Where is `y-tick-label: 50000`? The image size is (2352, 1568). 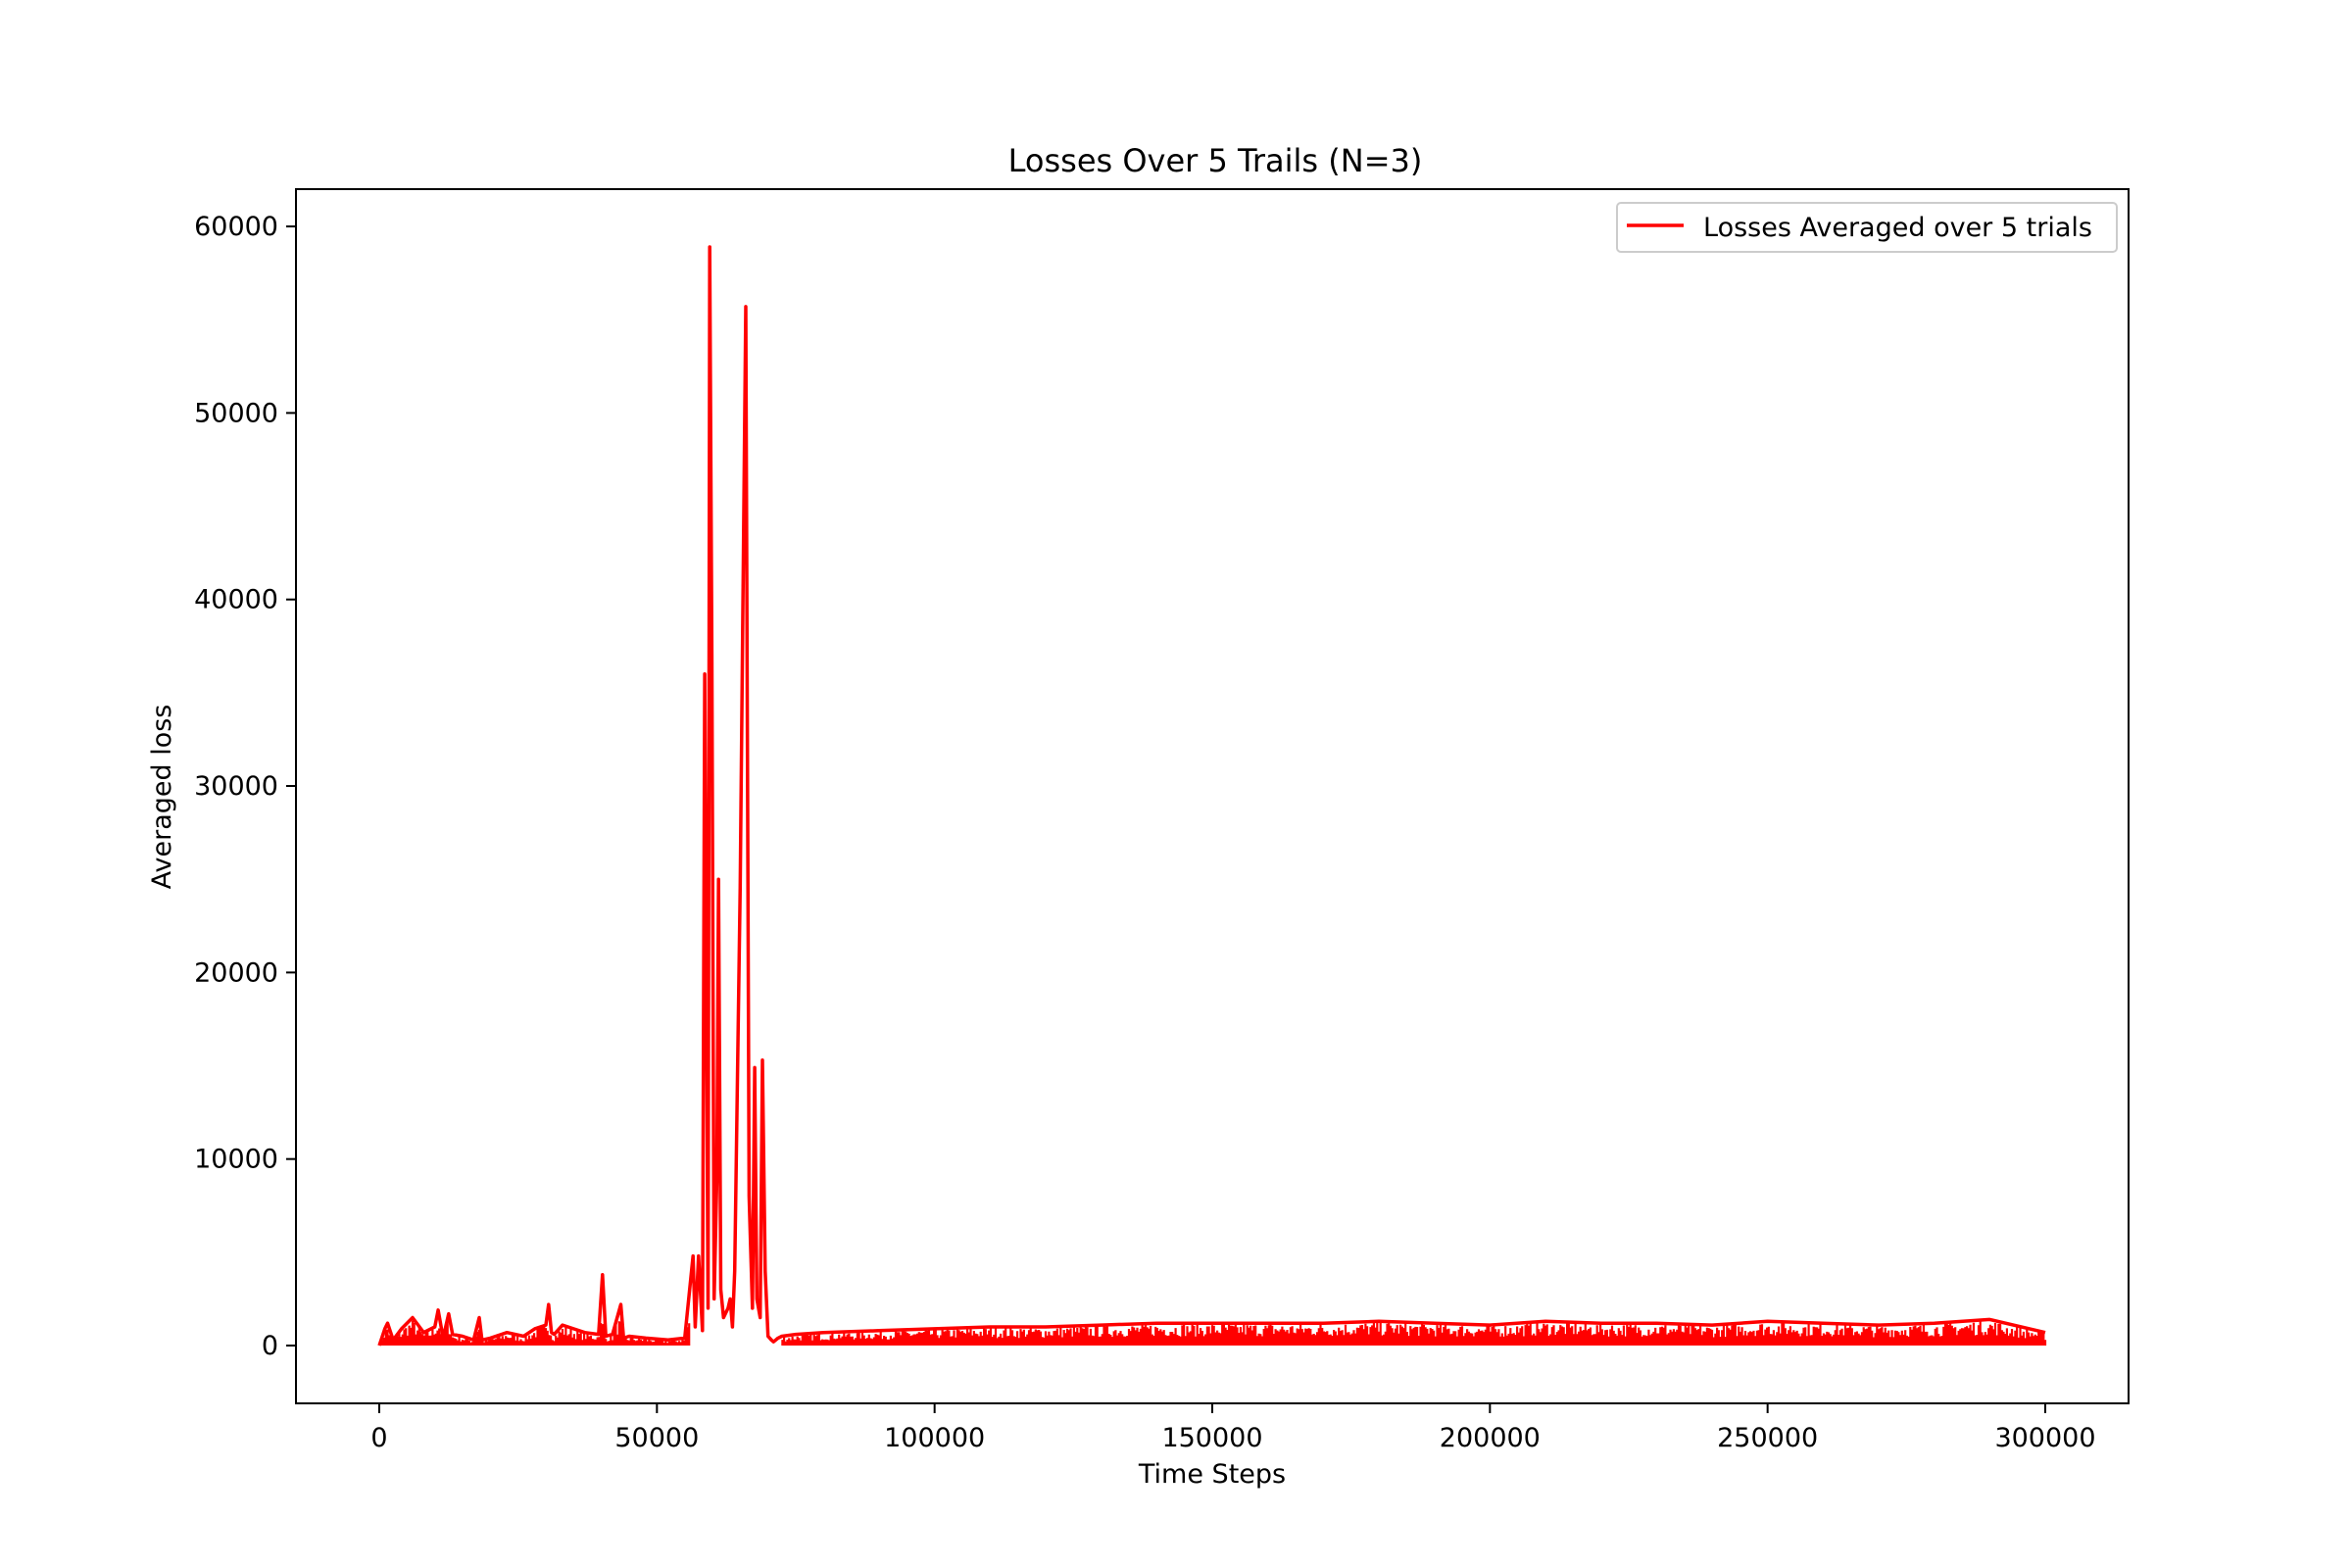
y-tick-label: 50000 is located at coordinates (236, 413).